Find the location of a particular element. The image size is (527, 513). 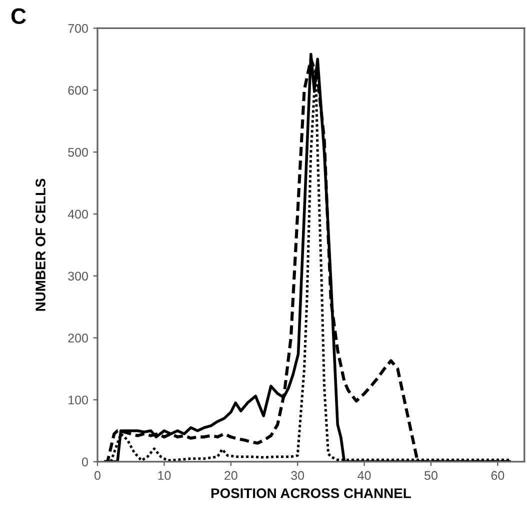

y-tick-label: 700 is located at coordinates (78, 28).